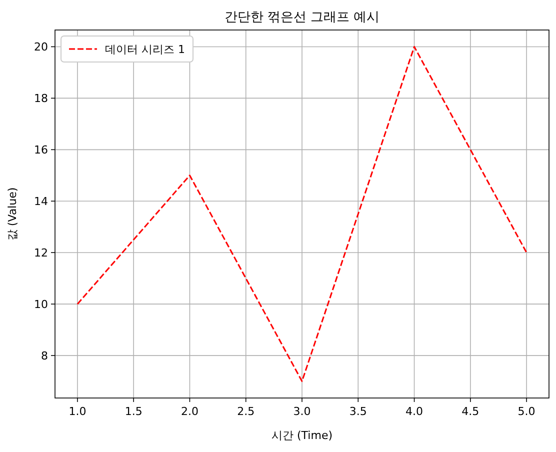 Image resolution: width=556 pixels, height=452 pixels. Describe the element at coordinates (44, 356) in the screenshot. I see `y-tick-label: 8` at that location.